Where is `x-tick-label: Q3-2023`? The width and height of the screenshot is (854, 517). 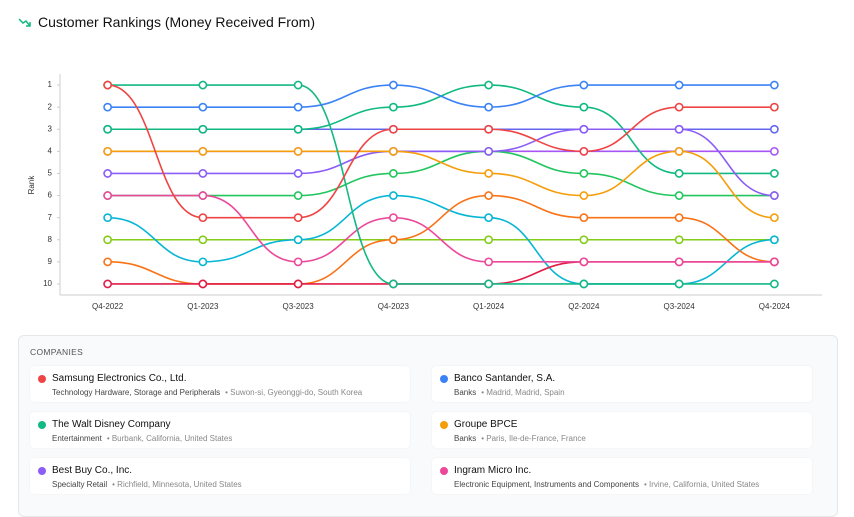 x-tick-label: Q3-2023 is located at coordinates (299, 306).